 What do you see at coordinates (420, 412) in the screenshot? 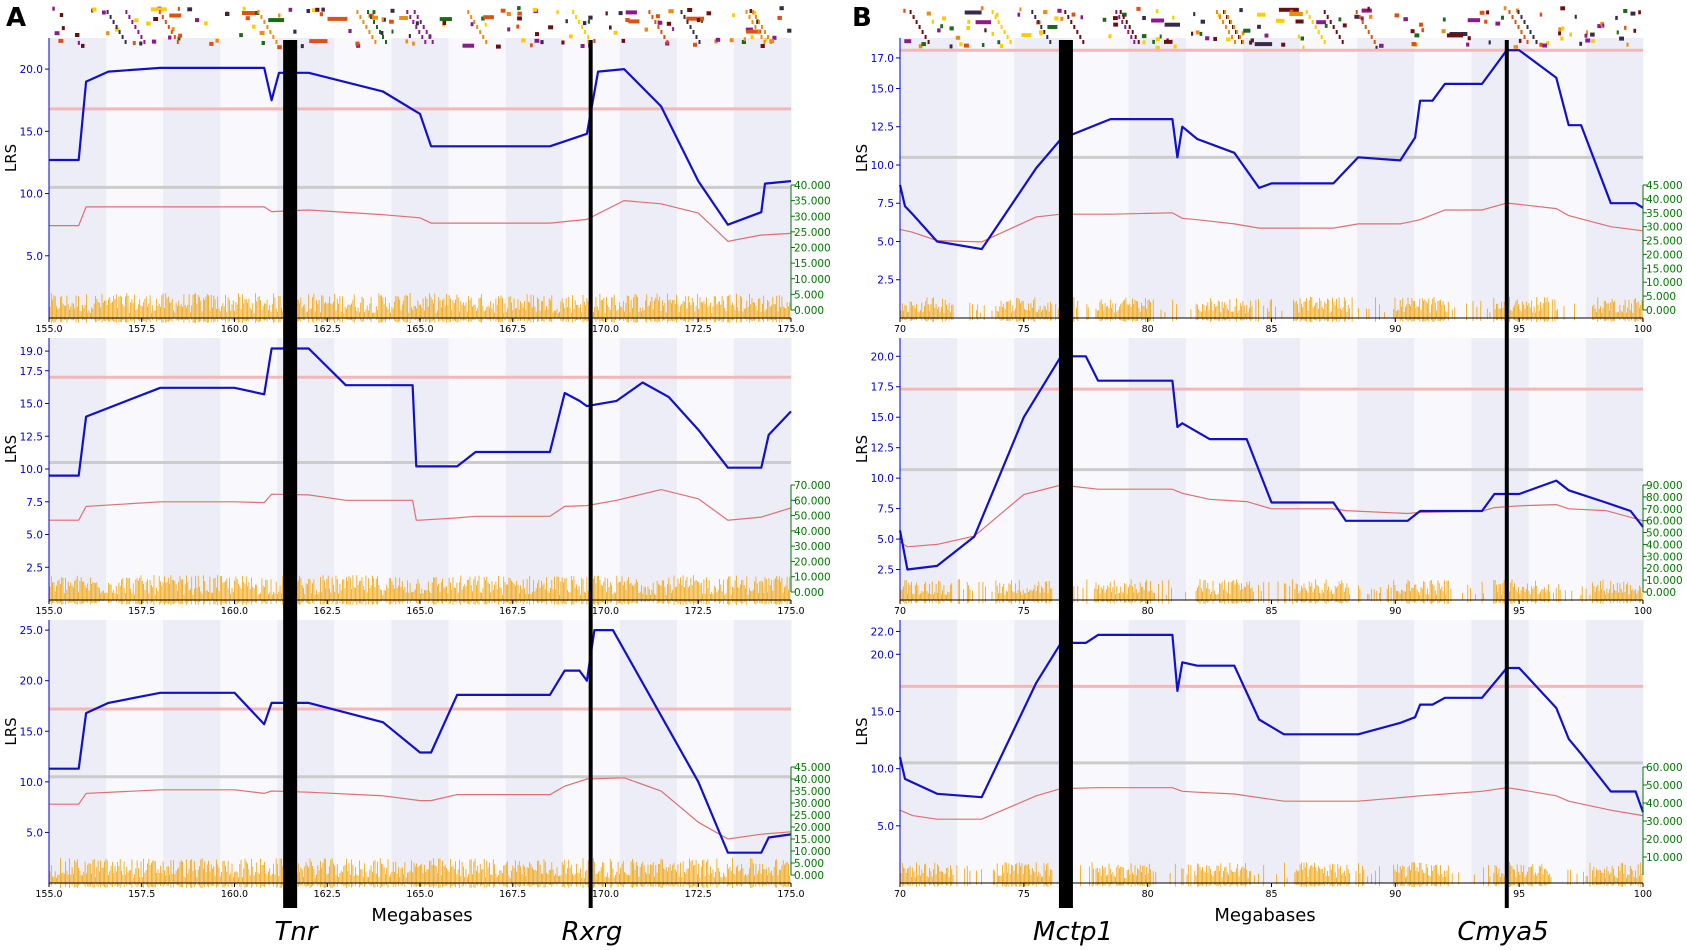
I see `lrs-line-a2` at bounding box center [420, 412].